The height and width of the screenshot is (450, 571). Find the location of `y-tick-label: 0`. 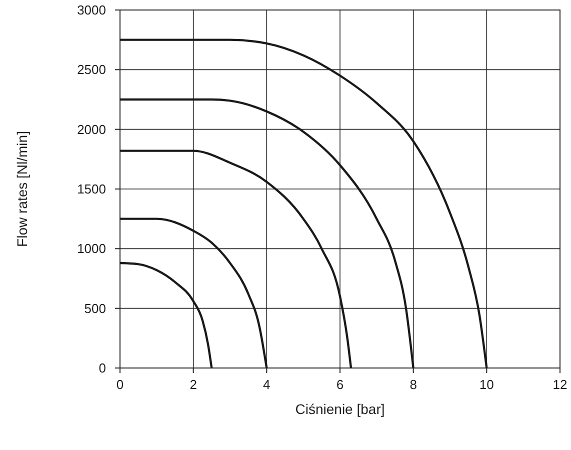

y-tick-label: 0 is located at coordinates (102, 368).